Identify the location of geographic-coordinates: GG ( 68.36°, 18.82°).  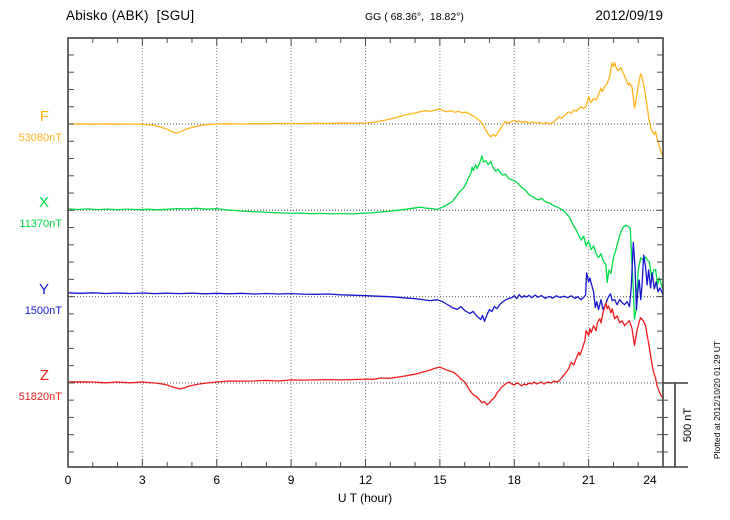
(414, 17).